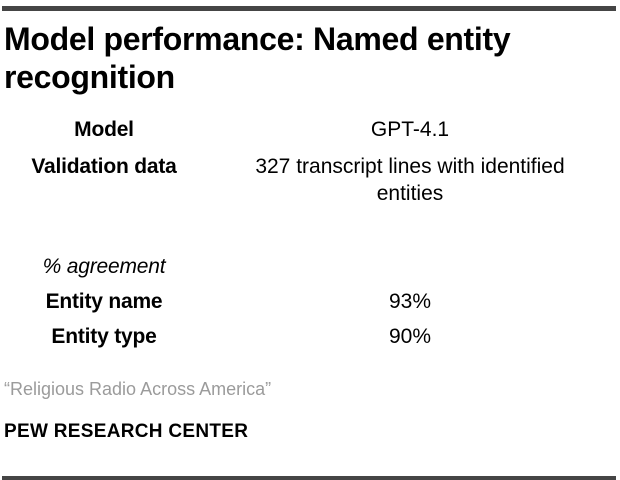 Image resolution: width=620 pixels, height=480 pixels. What do you see at coordinates (309, 478) in the screenshot?
I see `bottom-rule` at bounding box center [309, 478].